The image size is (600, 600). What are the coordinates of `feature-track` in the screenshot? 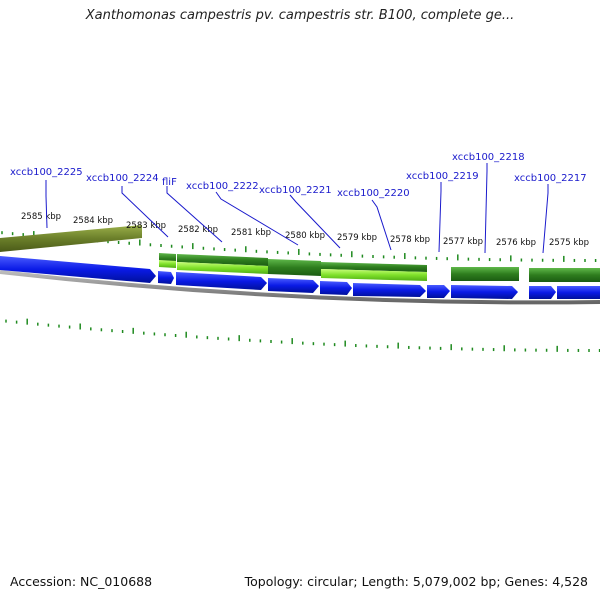 It's located at (300, 253).